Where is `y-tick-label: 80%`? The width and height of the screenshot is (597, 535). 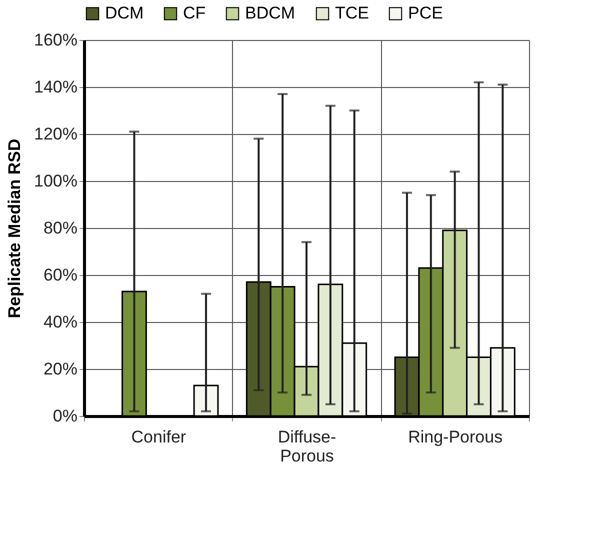 y-tick-label: 80% is located at coordinates (60, 228).